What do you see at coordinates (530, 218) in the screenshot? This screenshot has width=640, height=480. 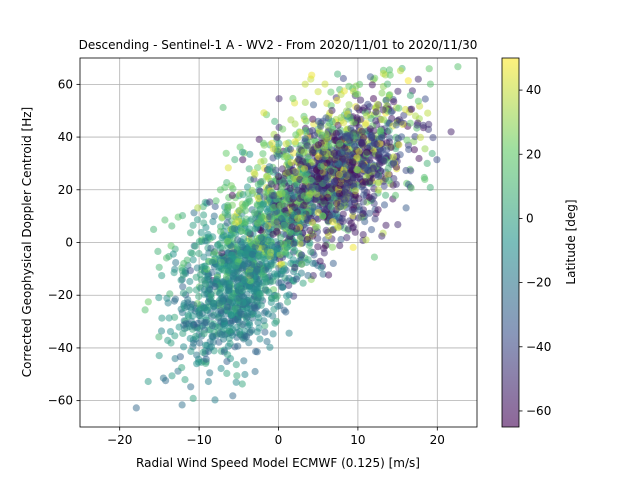 I see `colorbar-tick-label: 0` at bounding box center [530, 218].